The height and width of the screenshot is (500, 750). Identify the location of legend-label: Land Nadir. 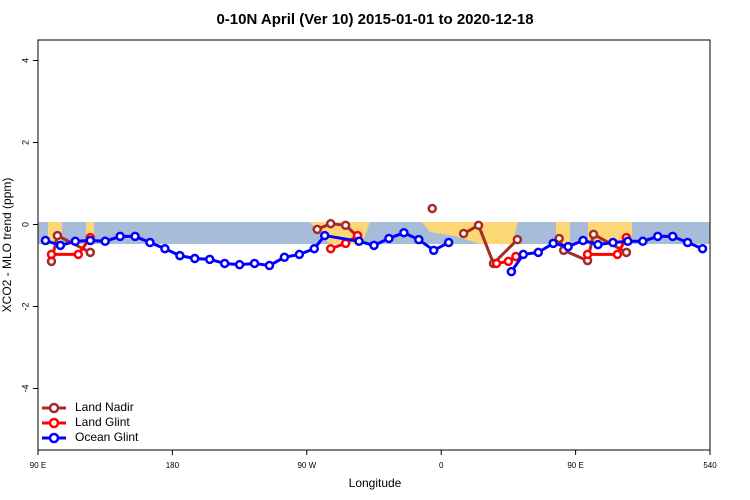
(104, 407).